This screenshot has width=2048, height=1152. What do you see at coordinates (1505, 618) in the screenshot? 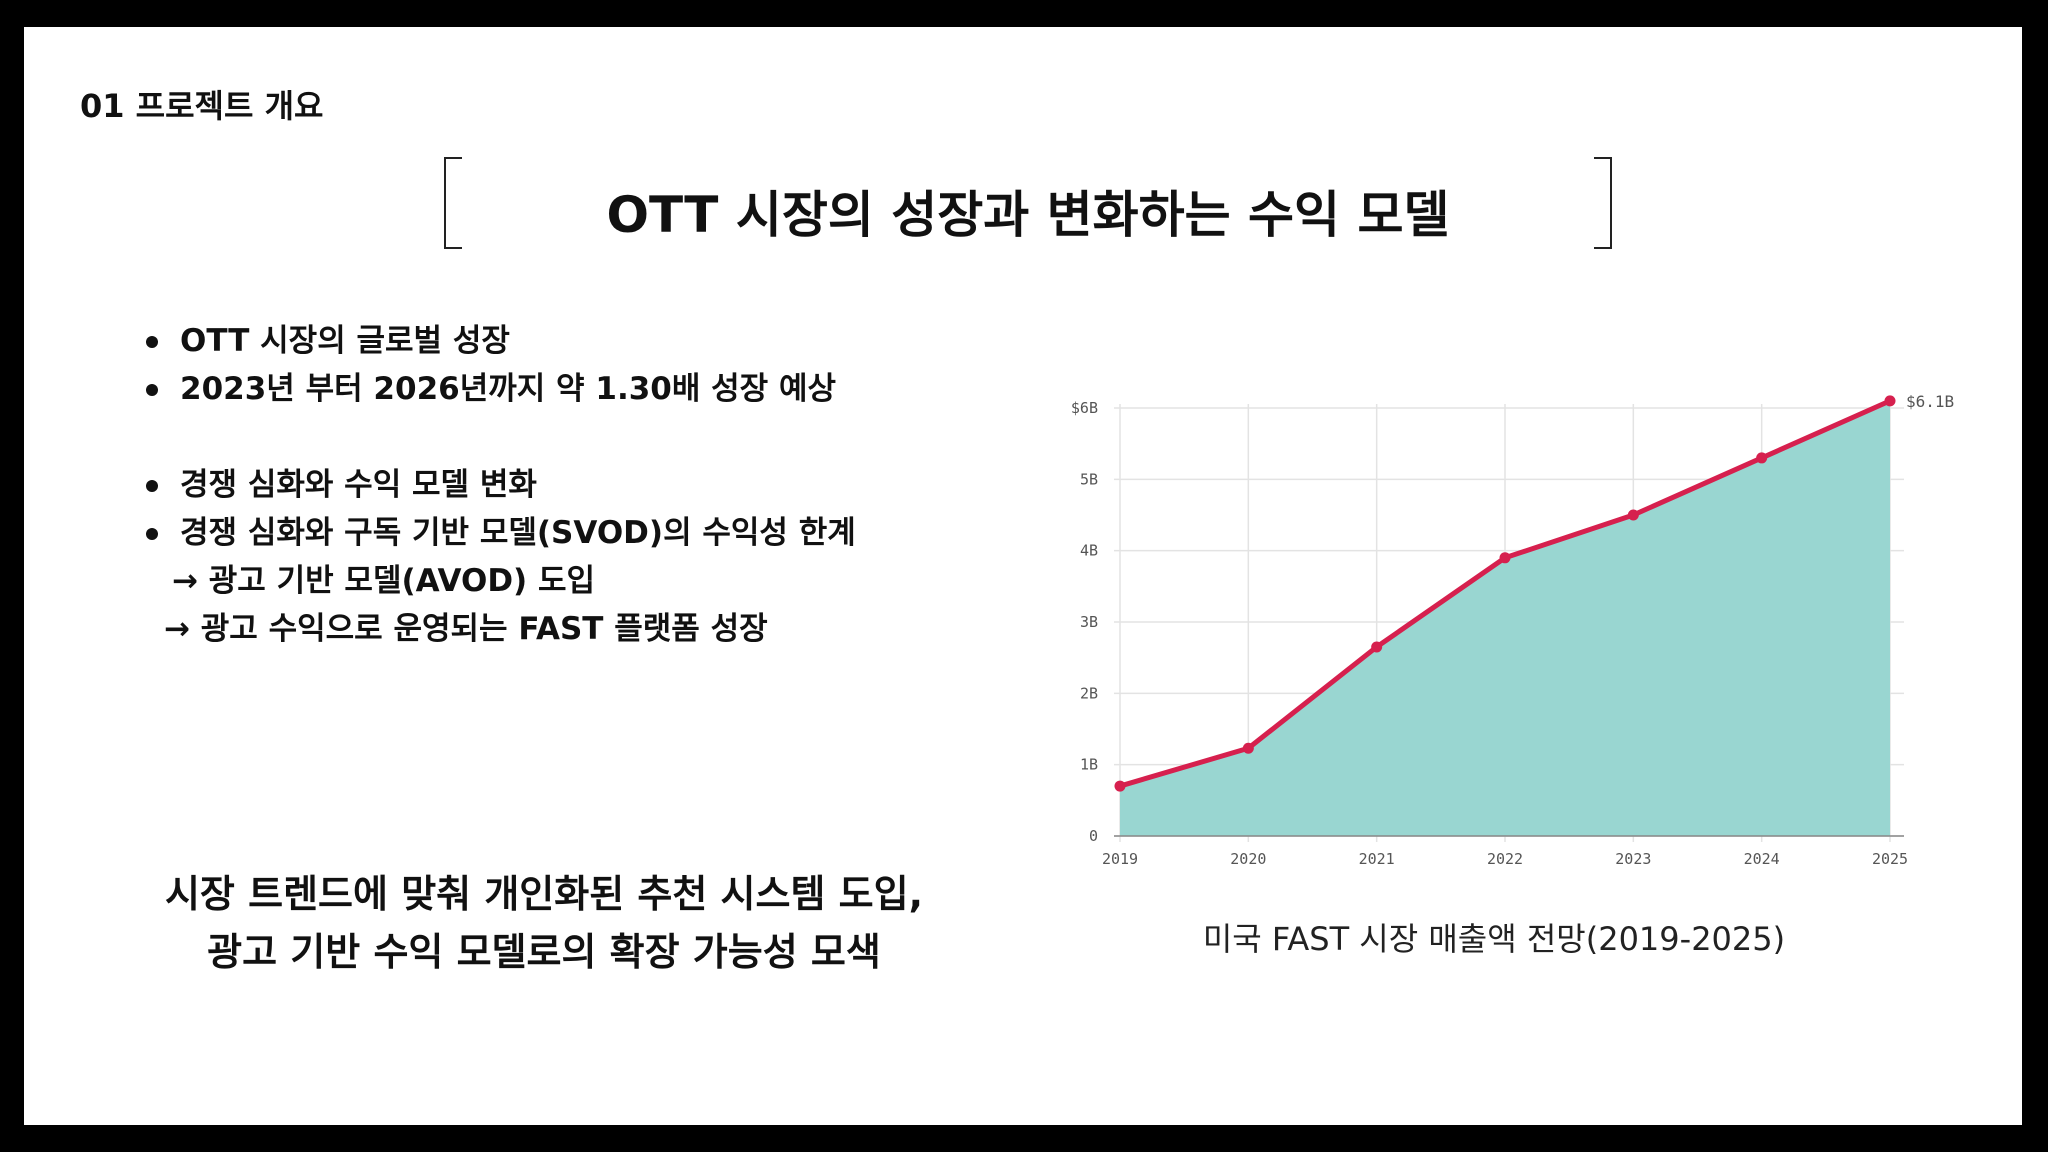
I see `area-fill` at bounding box center [1505, 618].